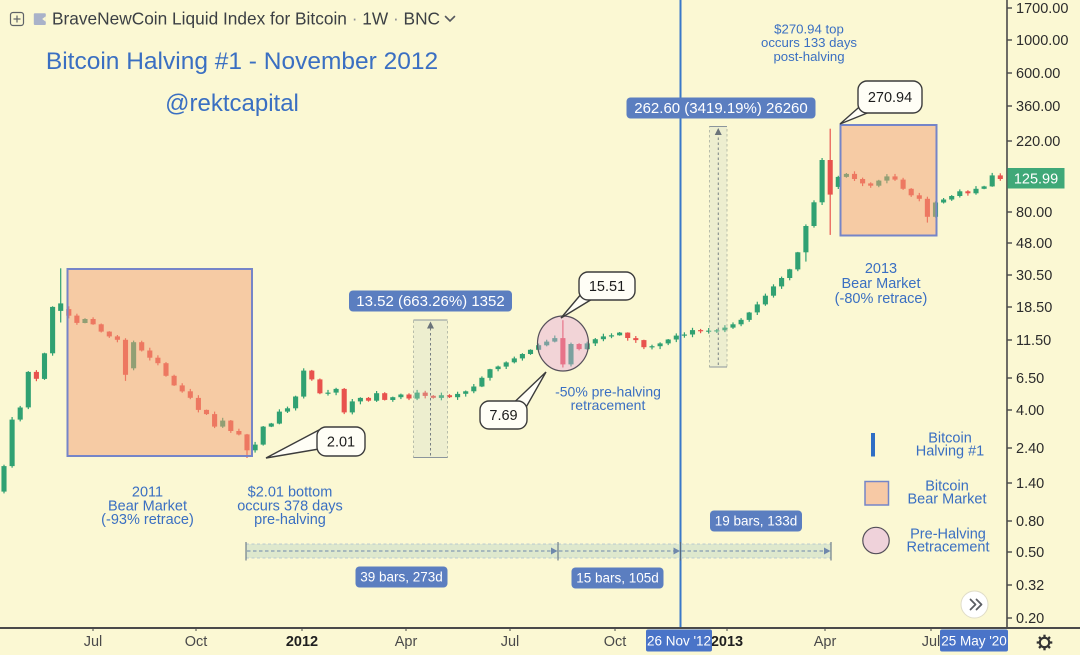 The image size is (1080, 655). Describe the element at coordinates (290, 493) in the screenshot. I see `svg-text: $2.01 bottom` at that location.